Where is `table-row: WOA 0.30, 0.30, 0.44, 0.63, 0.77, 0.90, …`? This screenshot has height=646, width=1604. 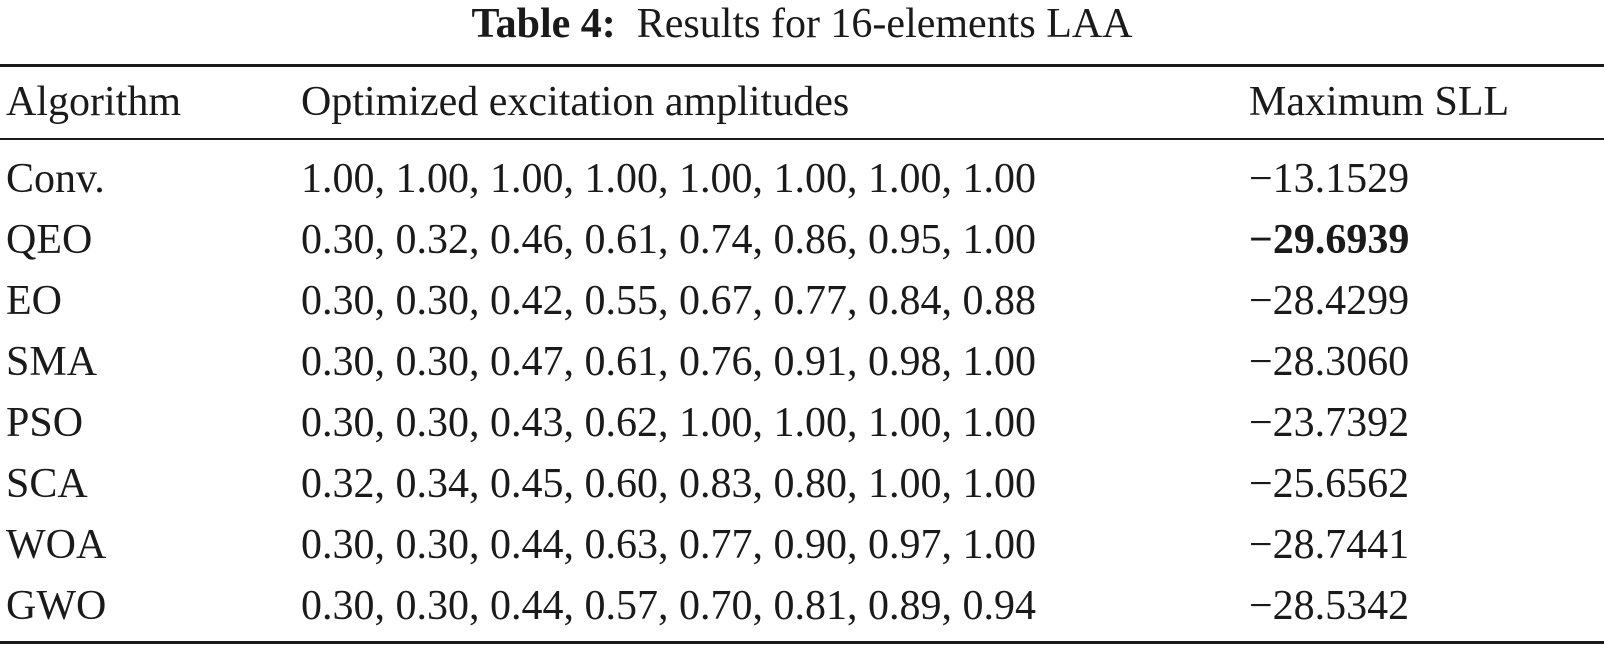 table-row: WOA 0.30, 0.30, 0.44, 0.63, 0.77, 0.90, … is located at coordinates (802, 545).